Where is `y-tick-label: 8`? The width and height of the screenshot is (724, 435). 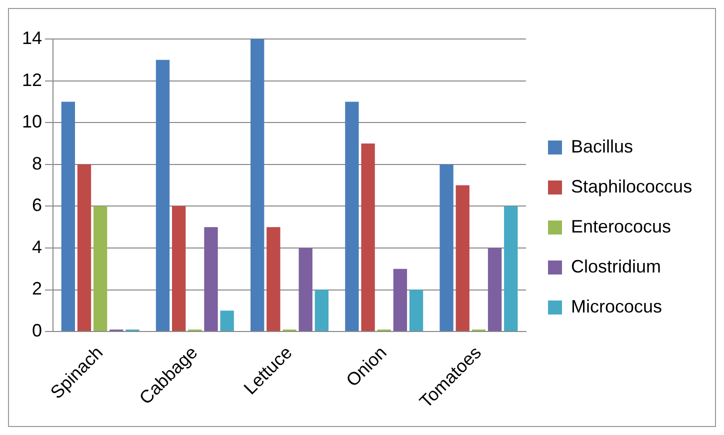 y-tick-label: 8 is located at coordinates (37, 163).